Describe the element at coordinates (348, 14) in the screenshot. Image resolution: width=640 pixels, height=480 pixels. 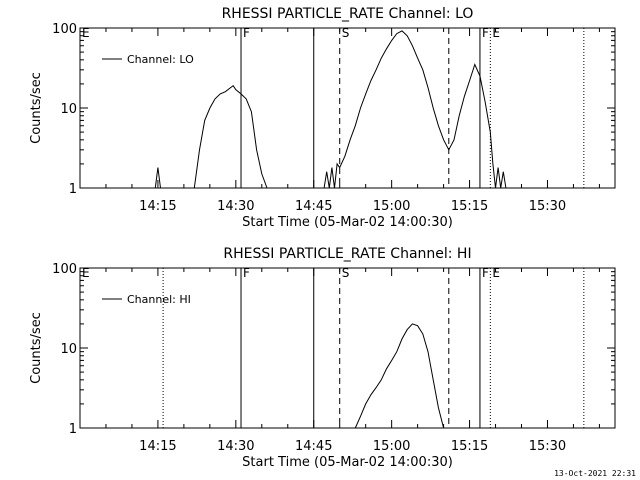
I see `chart-title: RHESSI PARTICLE_RATE Channel: LO` at that location.